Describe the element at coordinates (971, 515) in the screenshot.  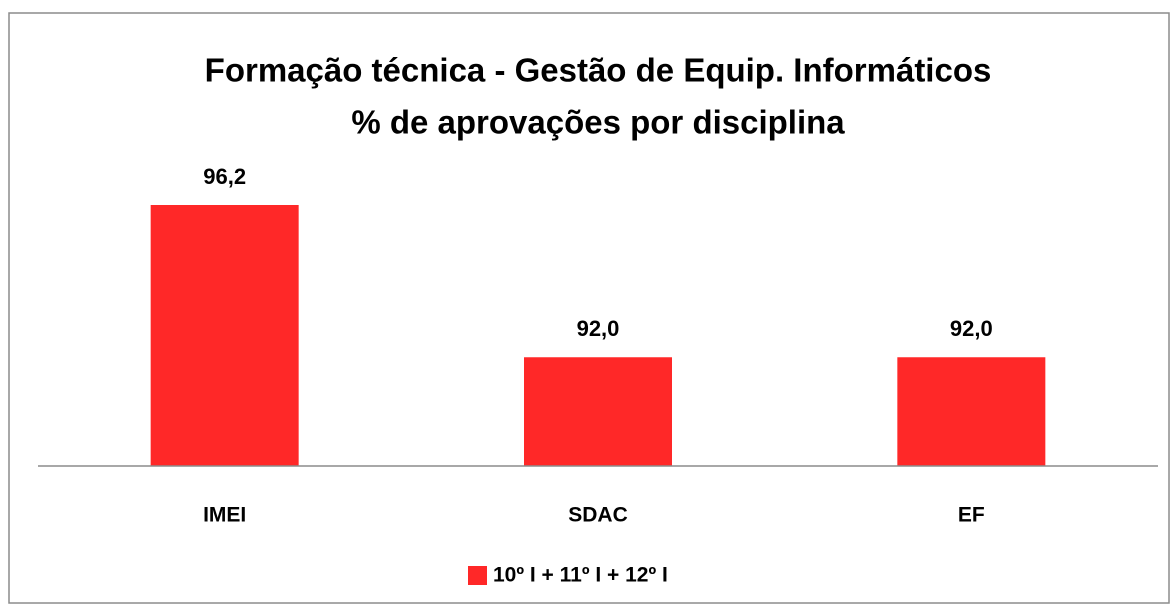
I see `x-tick-label: EF` at that location.